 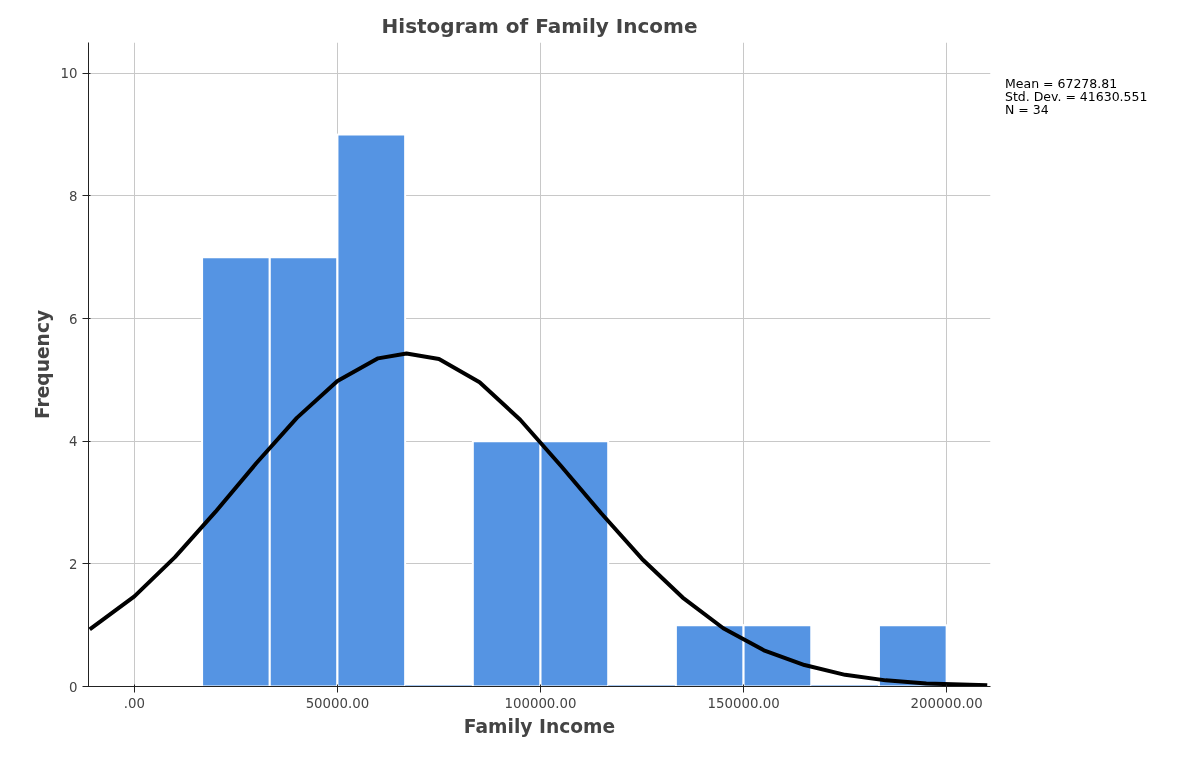 What do you see at coordinates (337, 703) in the screenshot?
I see `x-tick-label: 50000.00` at bounding box center [337, 703].